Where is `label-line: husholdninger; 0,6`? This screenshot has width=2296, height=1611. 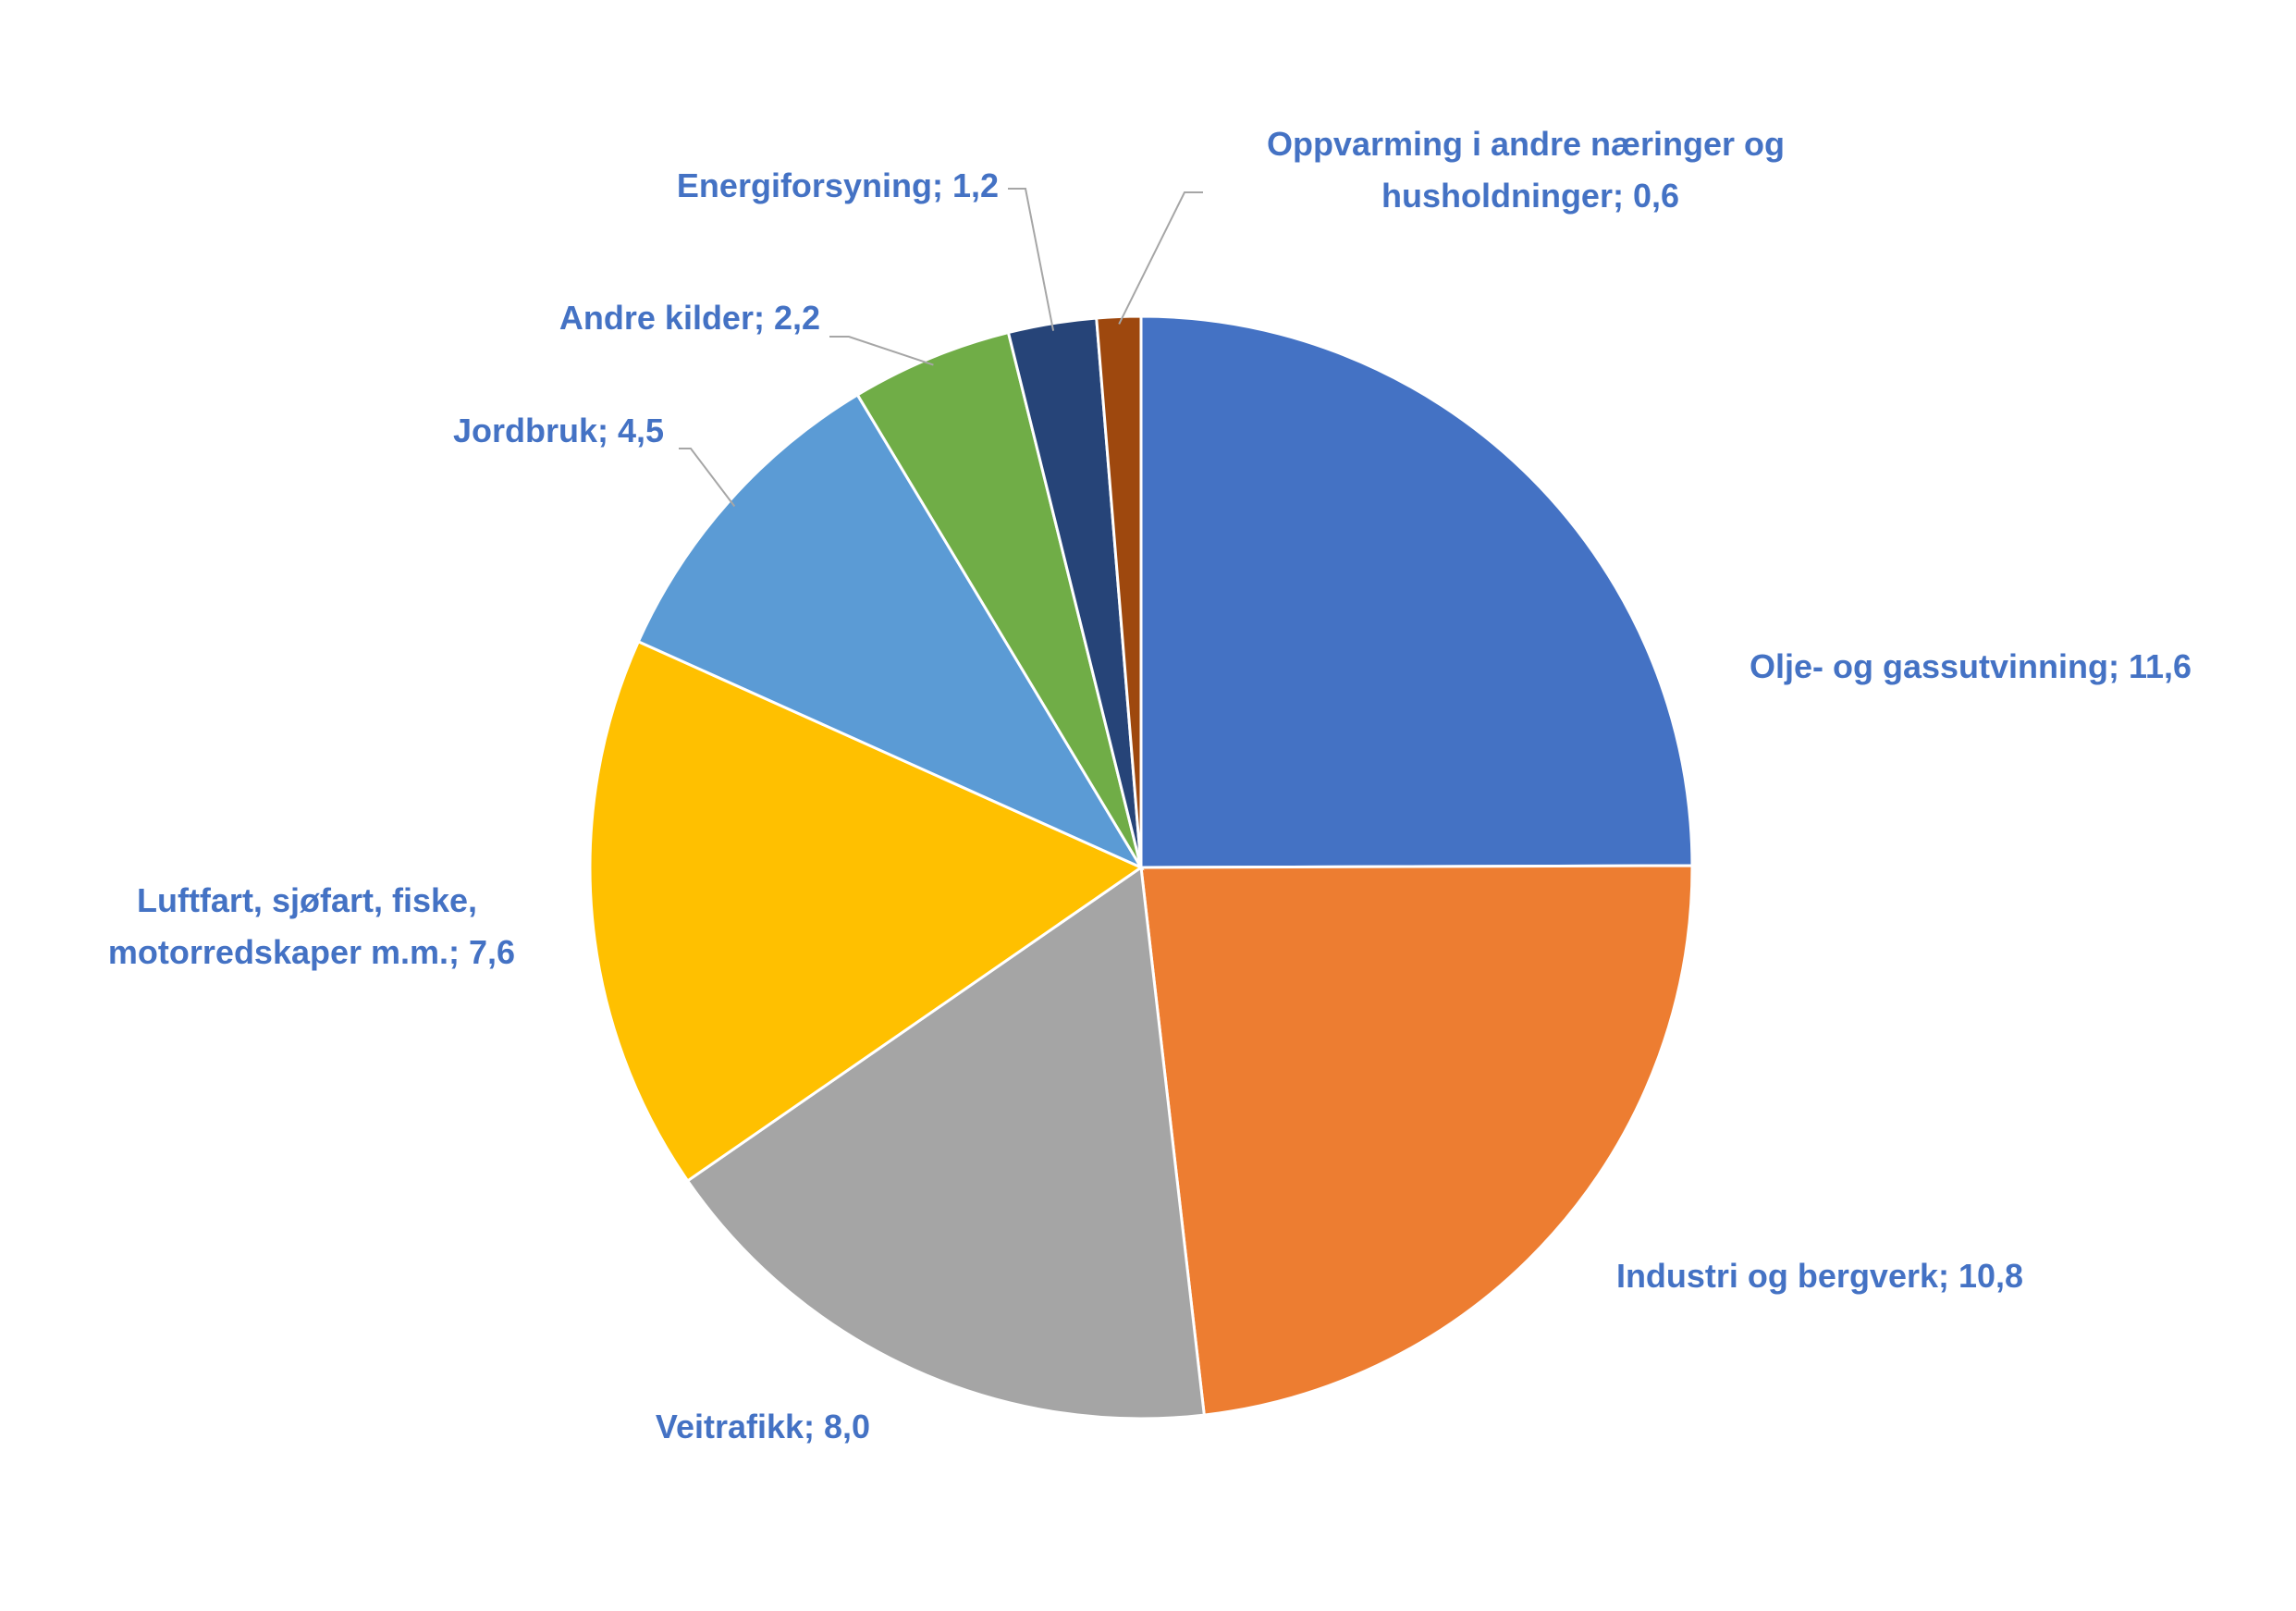
label-line: husholdninger; 0,6 is located at coordinates (1530, 196).